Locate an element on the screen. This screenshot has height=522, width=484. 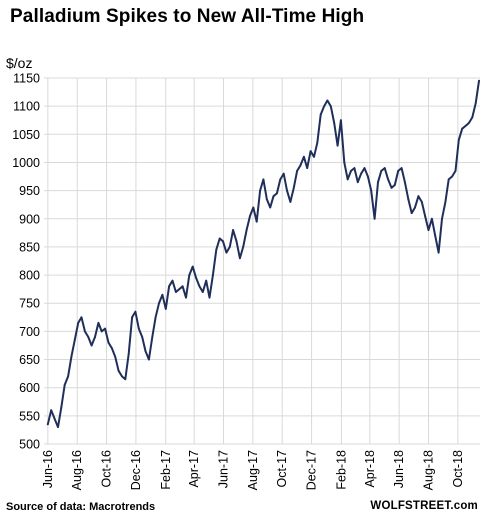
y-tick-label: 550 is located at coordinates (29, 416).